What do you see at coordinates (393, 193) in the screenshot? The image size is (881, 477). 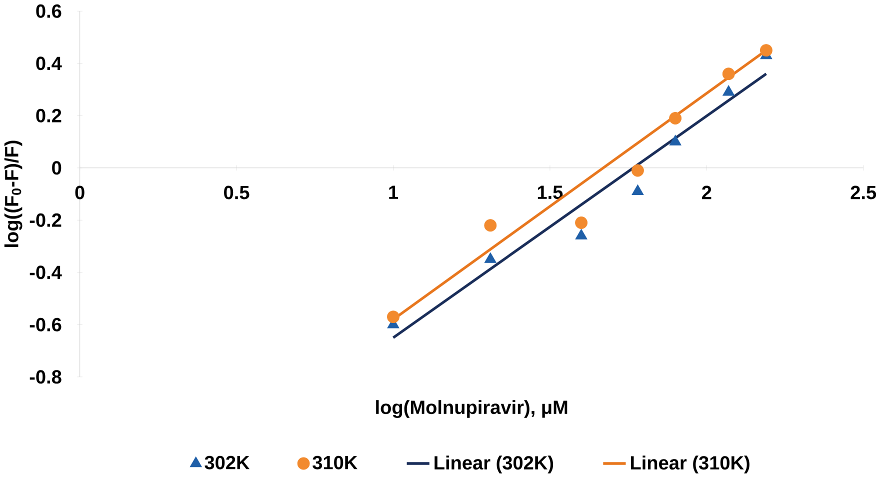 I see `x-tick-label: 1` at bounding box center [393, 193].